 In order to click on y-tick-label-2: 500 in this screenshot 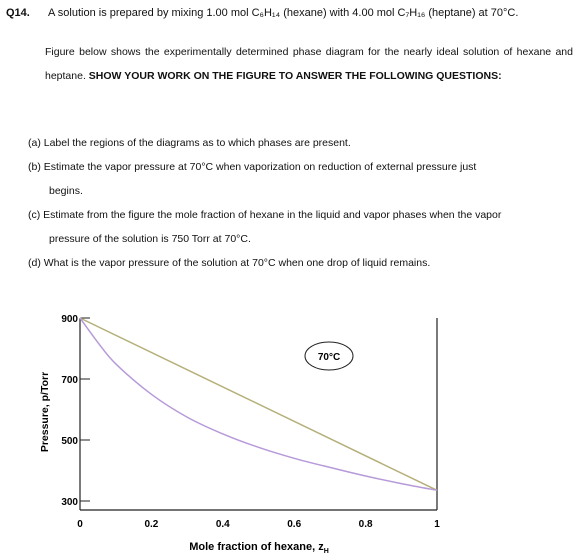, I will do `click(69, 441)`.